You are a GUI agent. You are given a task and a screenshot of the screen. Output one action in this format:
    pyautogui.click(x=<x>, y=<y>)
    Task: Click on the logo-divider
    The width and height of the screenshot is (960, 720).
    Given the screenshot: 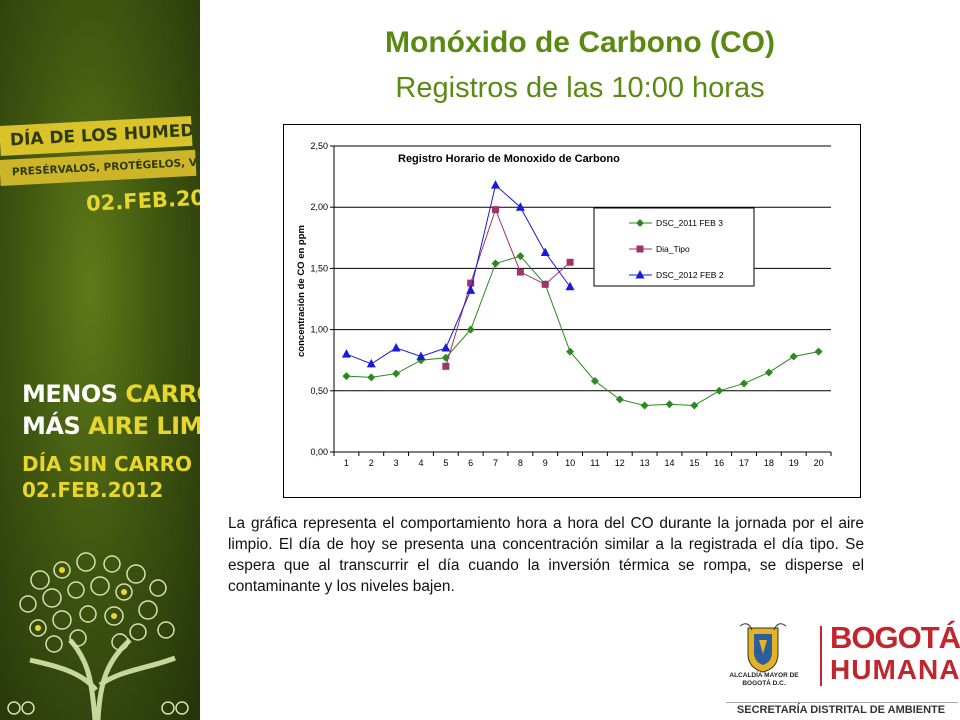 What is the action you would take?
    pyautogui.click(x=821, y=656)
    